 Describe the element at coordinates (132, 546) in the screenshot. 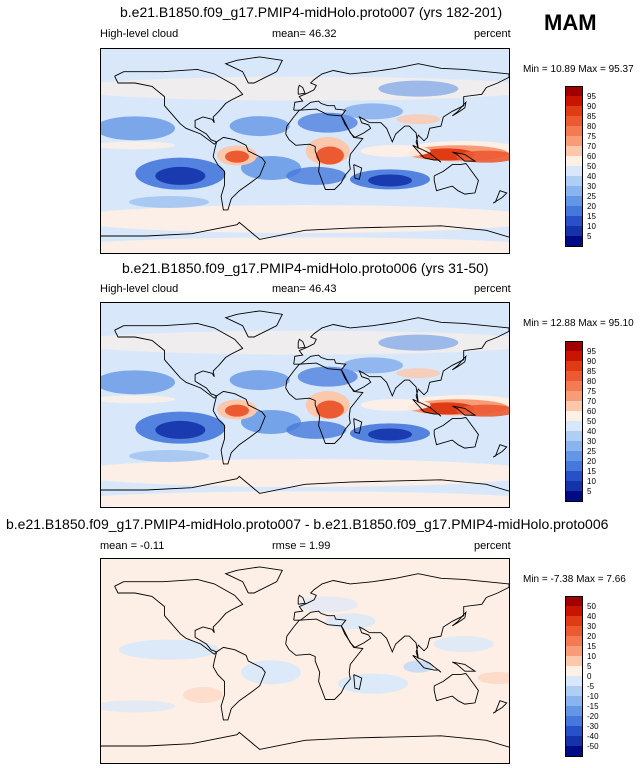

I see `panel3-mean-label: mean = -0.11` at that location.